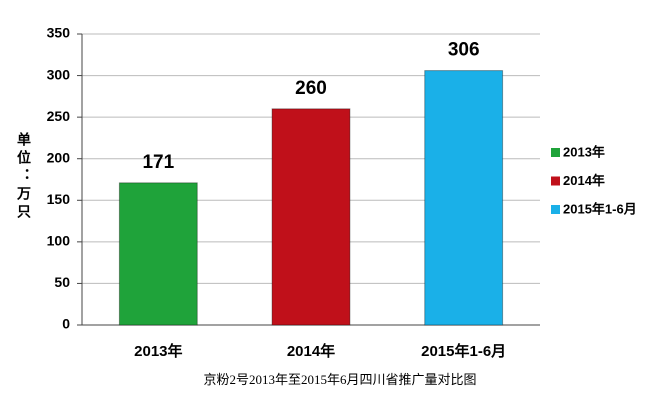  Describe the element at coordinates (463, 351) in the screenshot. I see `x-tick-label: 2015年1-6月` at that location.